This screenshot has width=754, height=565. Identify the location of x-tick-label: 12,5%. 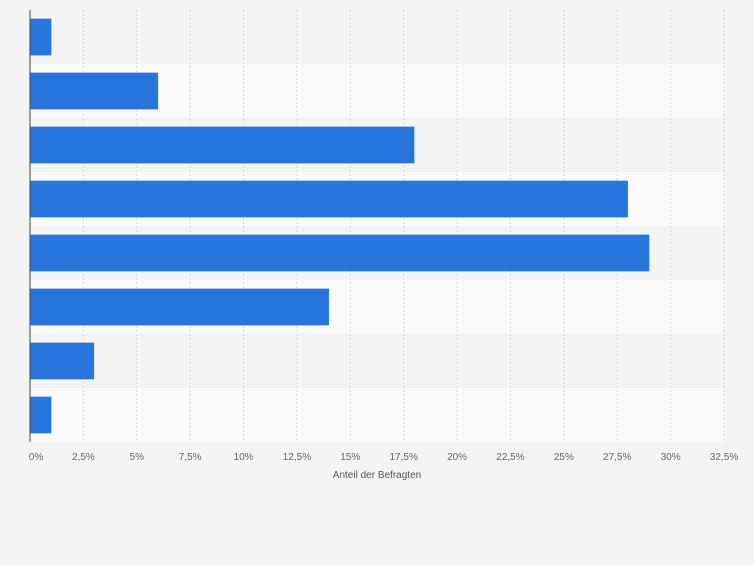
(297, 457).